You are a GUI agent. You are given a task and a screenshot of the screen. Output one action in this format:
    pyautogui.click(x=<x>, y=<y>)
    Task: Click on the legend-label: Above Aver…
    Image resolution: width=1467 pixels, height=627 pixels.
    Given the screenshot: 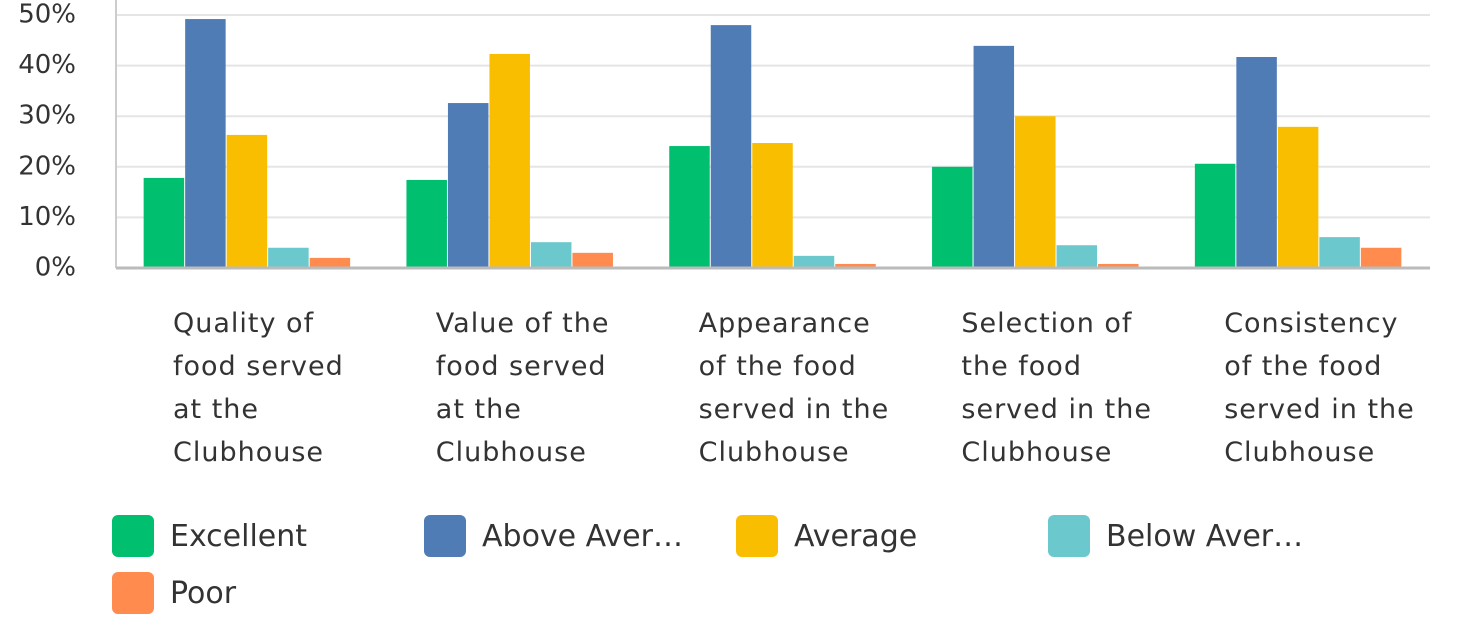 What is the action you would take?
    pyautogui.click(x=582, y=536)
    